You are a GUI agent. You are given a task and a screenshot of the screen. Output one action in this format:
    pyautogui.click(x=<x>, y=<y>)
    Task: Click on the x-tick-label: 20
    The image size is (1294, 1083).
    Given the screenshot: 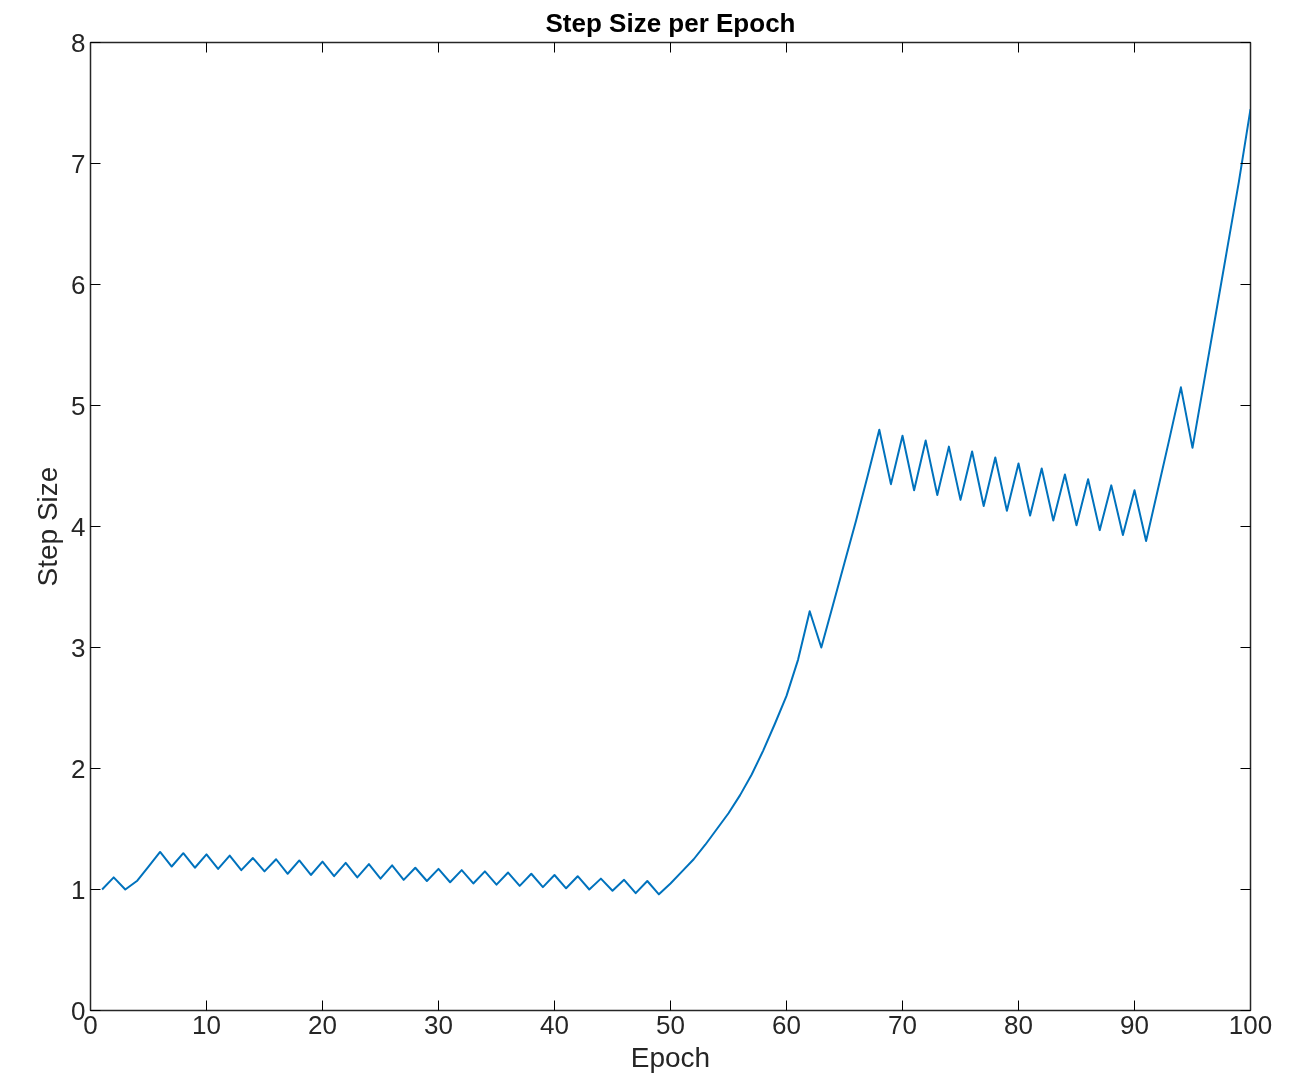 What is the action you would take?
    pyautogui.click(x=322, y=1024)
    